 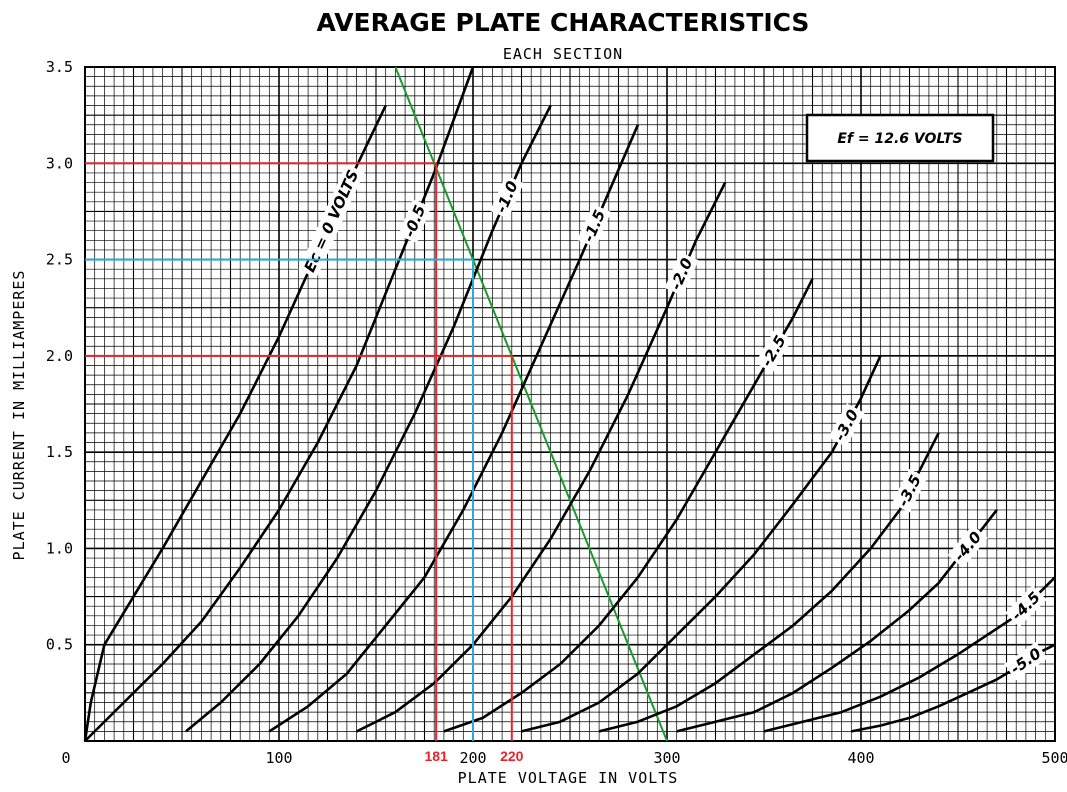 I want to click on chart-title: AVERAGE PLATE CHARACTERISTICS, so click(x=563, y=22).